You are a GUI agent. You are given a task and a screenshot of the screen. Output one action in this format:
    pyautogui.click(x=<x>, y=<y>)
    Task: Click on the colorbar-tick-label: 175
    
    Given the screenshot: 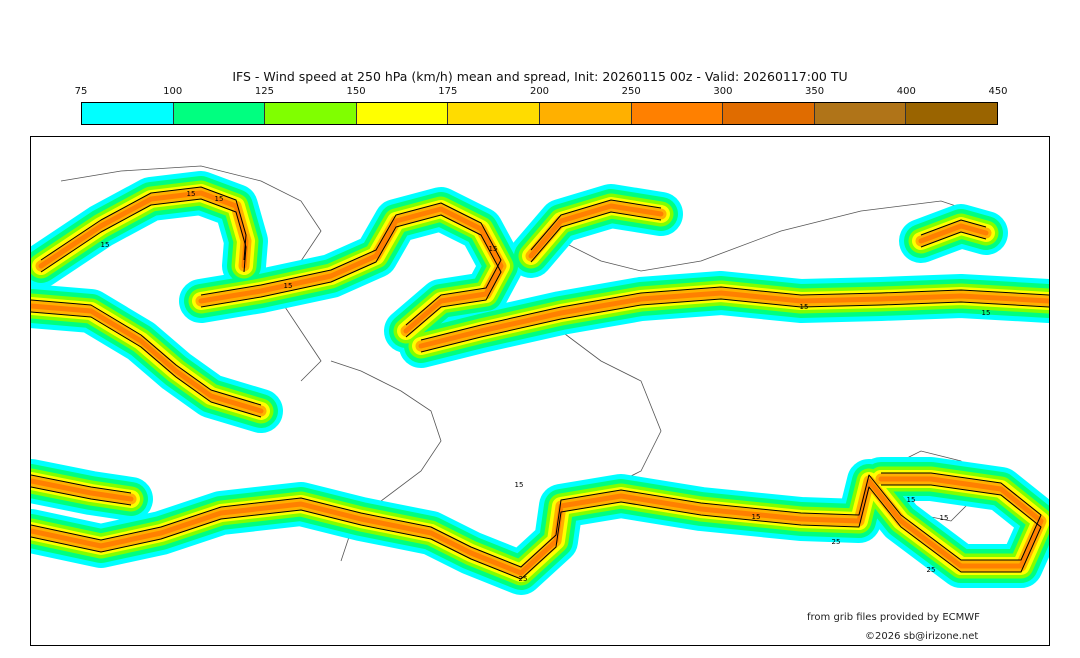 What is the action you would take?
    pyautogui.click(x=448, y=91)
    